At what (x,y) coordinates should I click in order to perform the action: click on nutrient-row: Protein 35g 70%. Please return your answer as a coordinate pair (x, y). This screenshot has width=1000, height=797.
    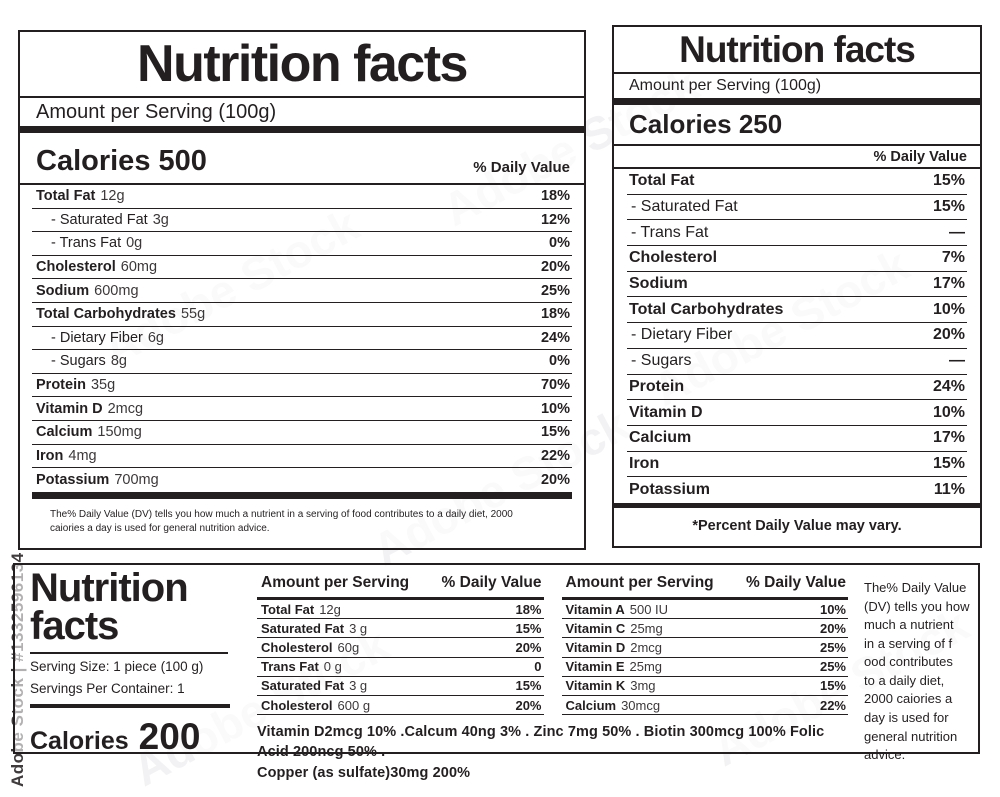
    Looking at the image, I should click on (302, 386).